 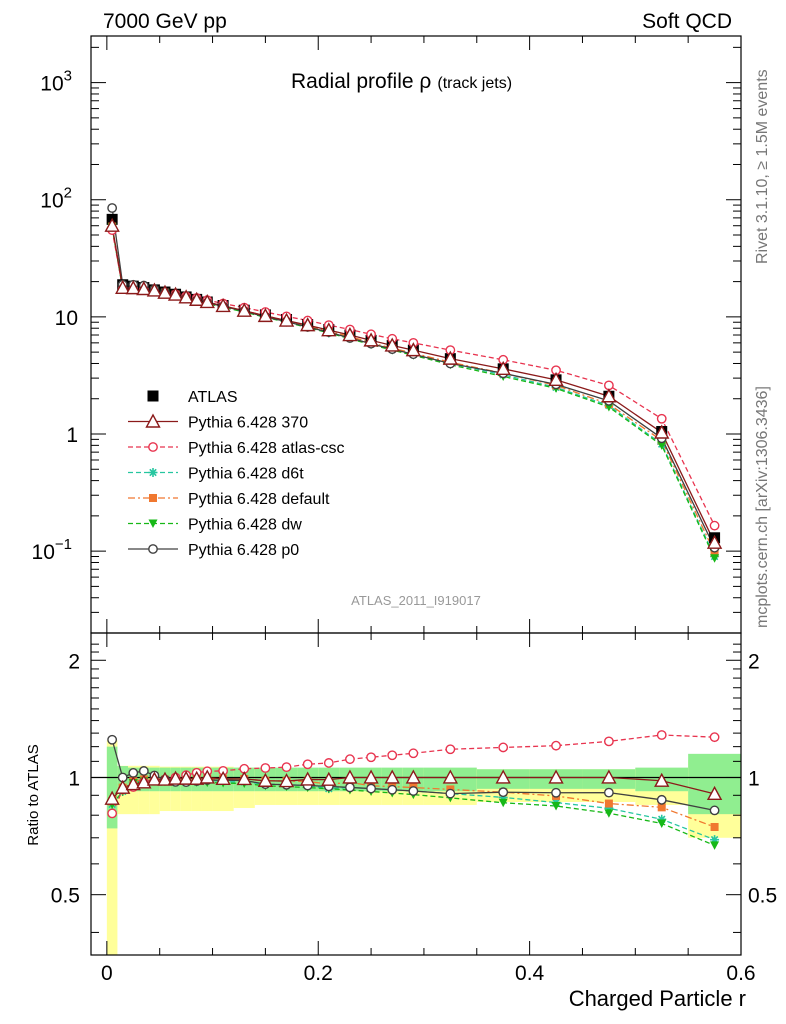 I want to click on legend-entry-d6t: Pythia 6.428 d6t, so click(x=216, y=474).